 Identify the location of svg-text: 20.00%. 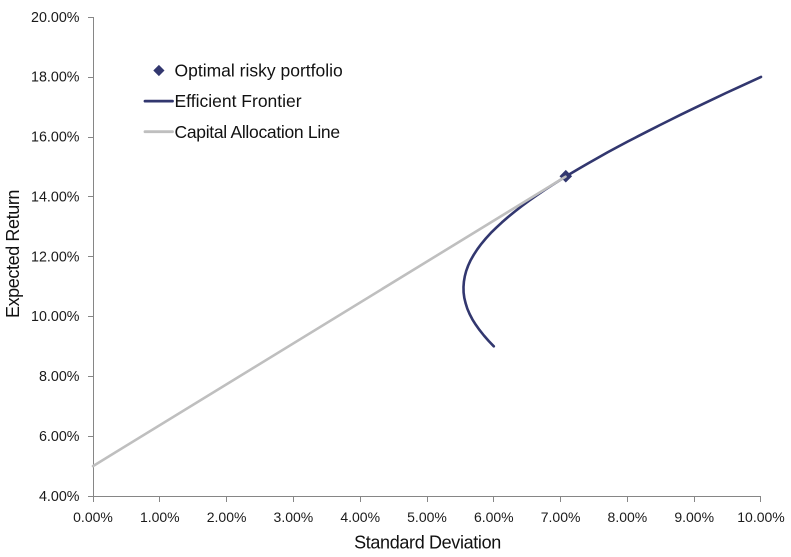
(55, 18).